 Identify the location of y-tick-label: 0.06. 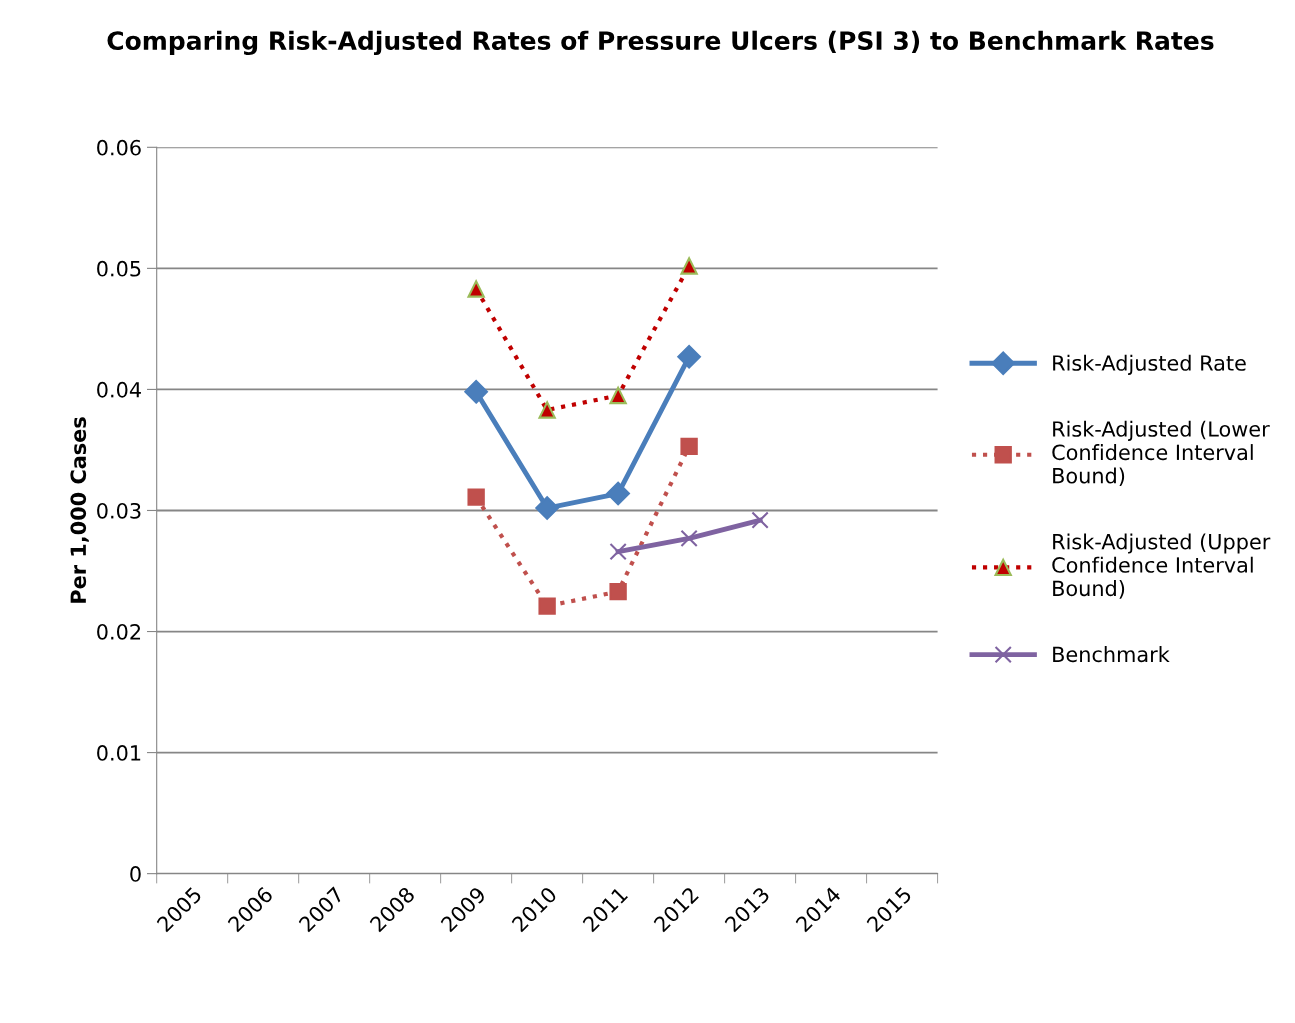
(119, 147).